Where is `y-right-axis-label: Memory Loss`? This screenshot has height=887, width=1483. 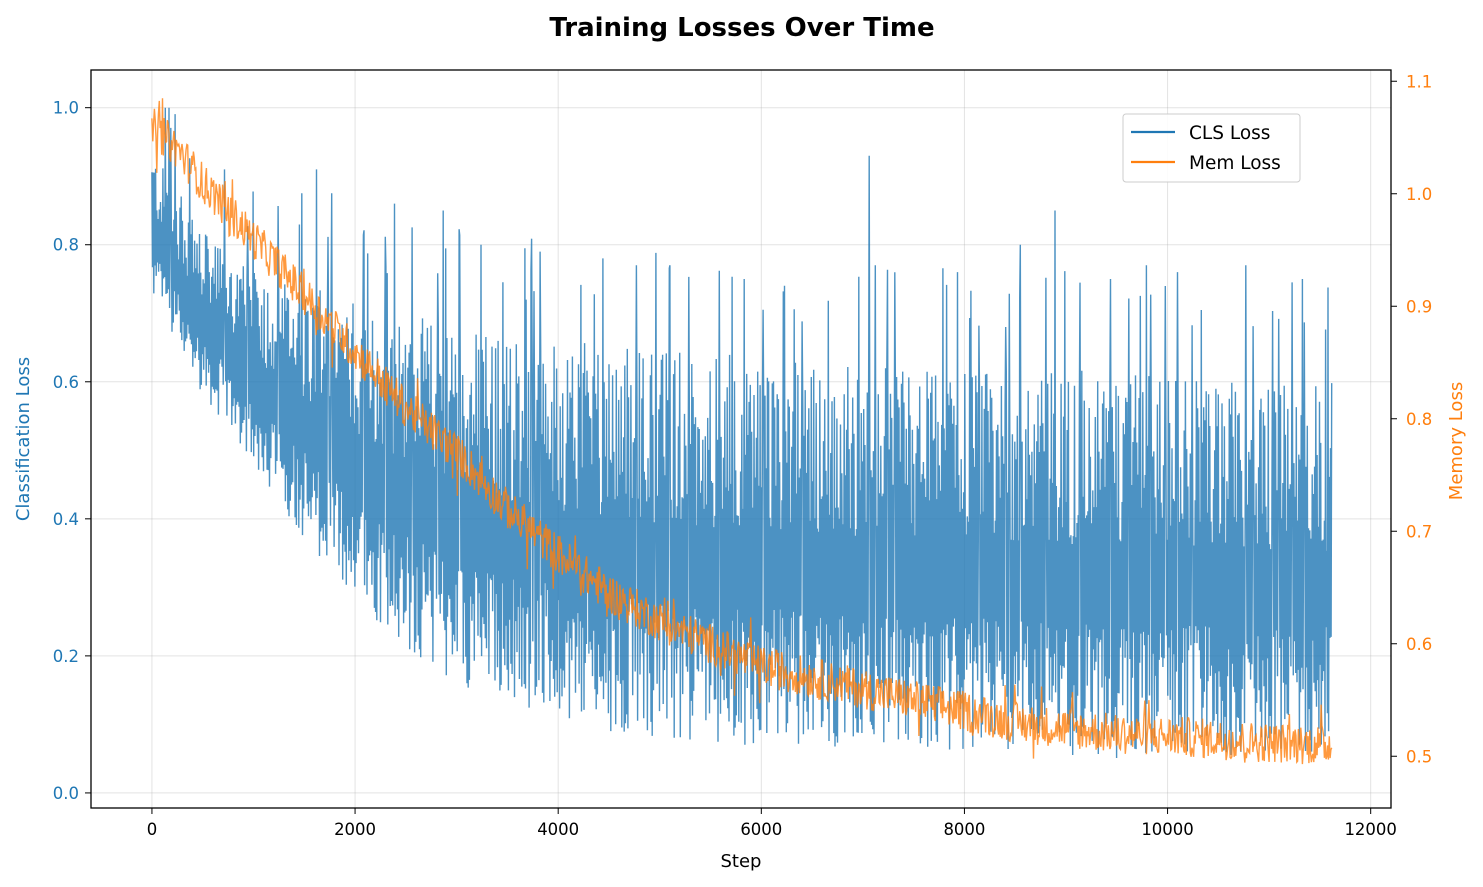
y-right-axis-label: Memory Loss is located at coordinates (1456, 441).